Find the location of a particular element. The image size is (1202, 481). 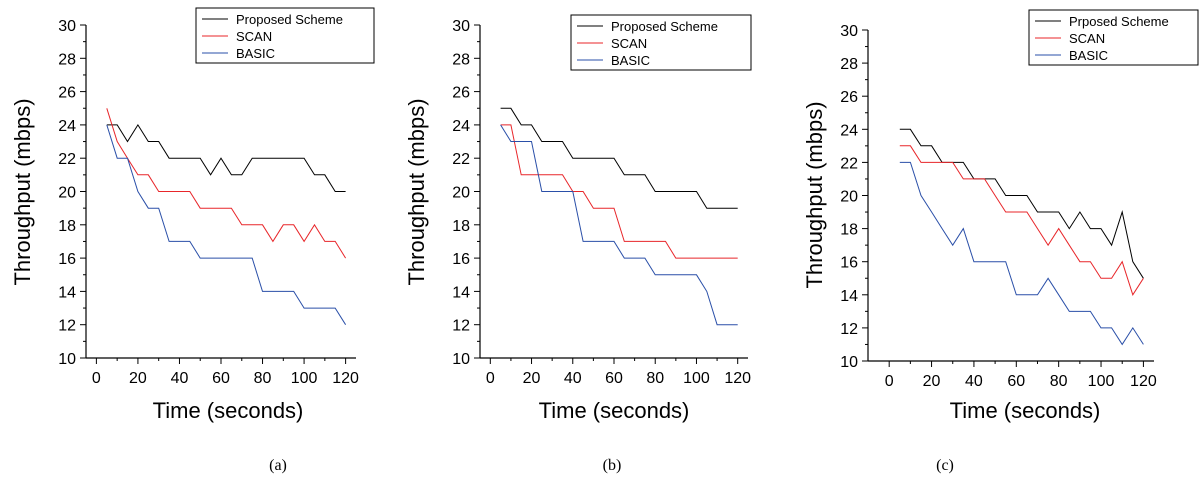

legend: Prposed Scheme SCAN BASIC is located at coordinates (1113, 37).